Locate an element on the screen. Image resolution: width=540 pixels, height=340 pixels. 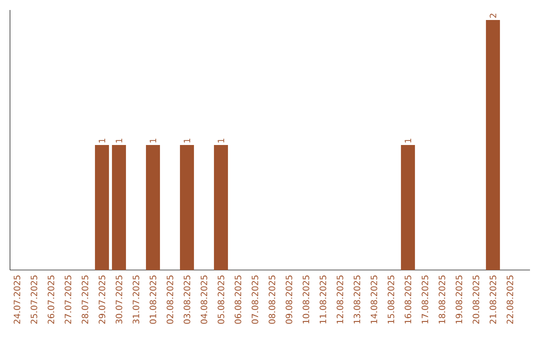
x-tick-label: 11.08.2025 is located at coordinates (323, 299).